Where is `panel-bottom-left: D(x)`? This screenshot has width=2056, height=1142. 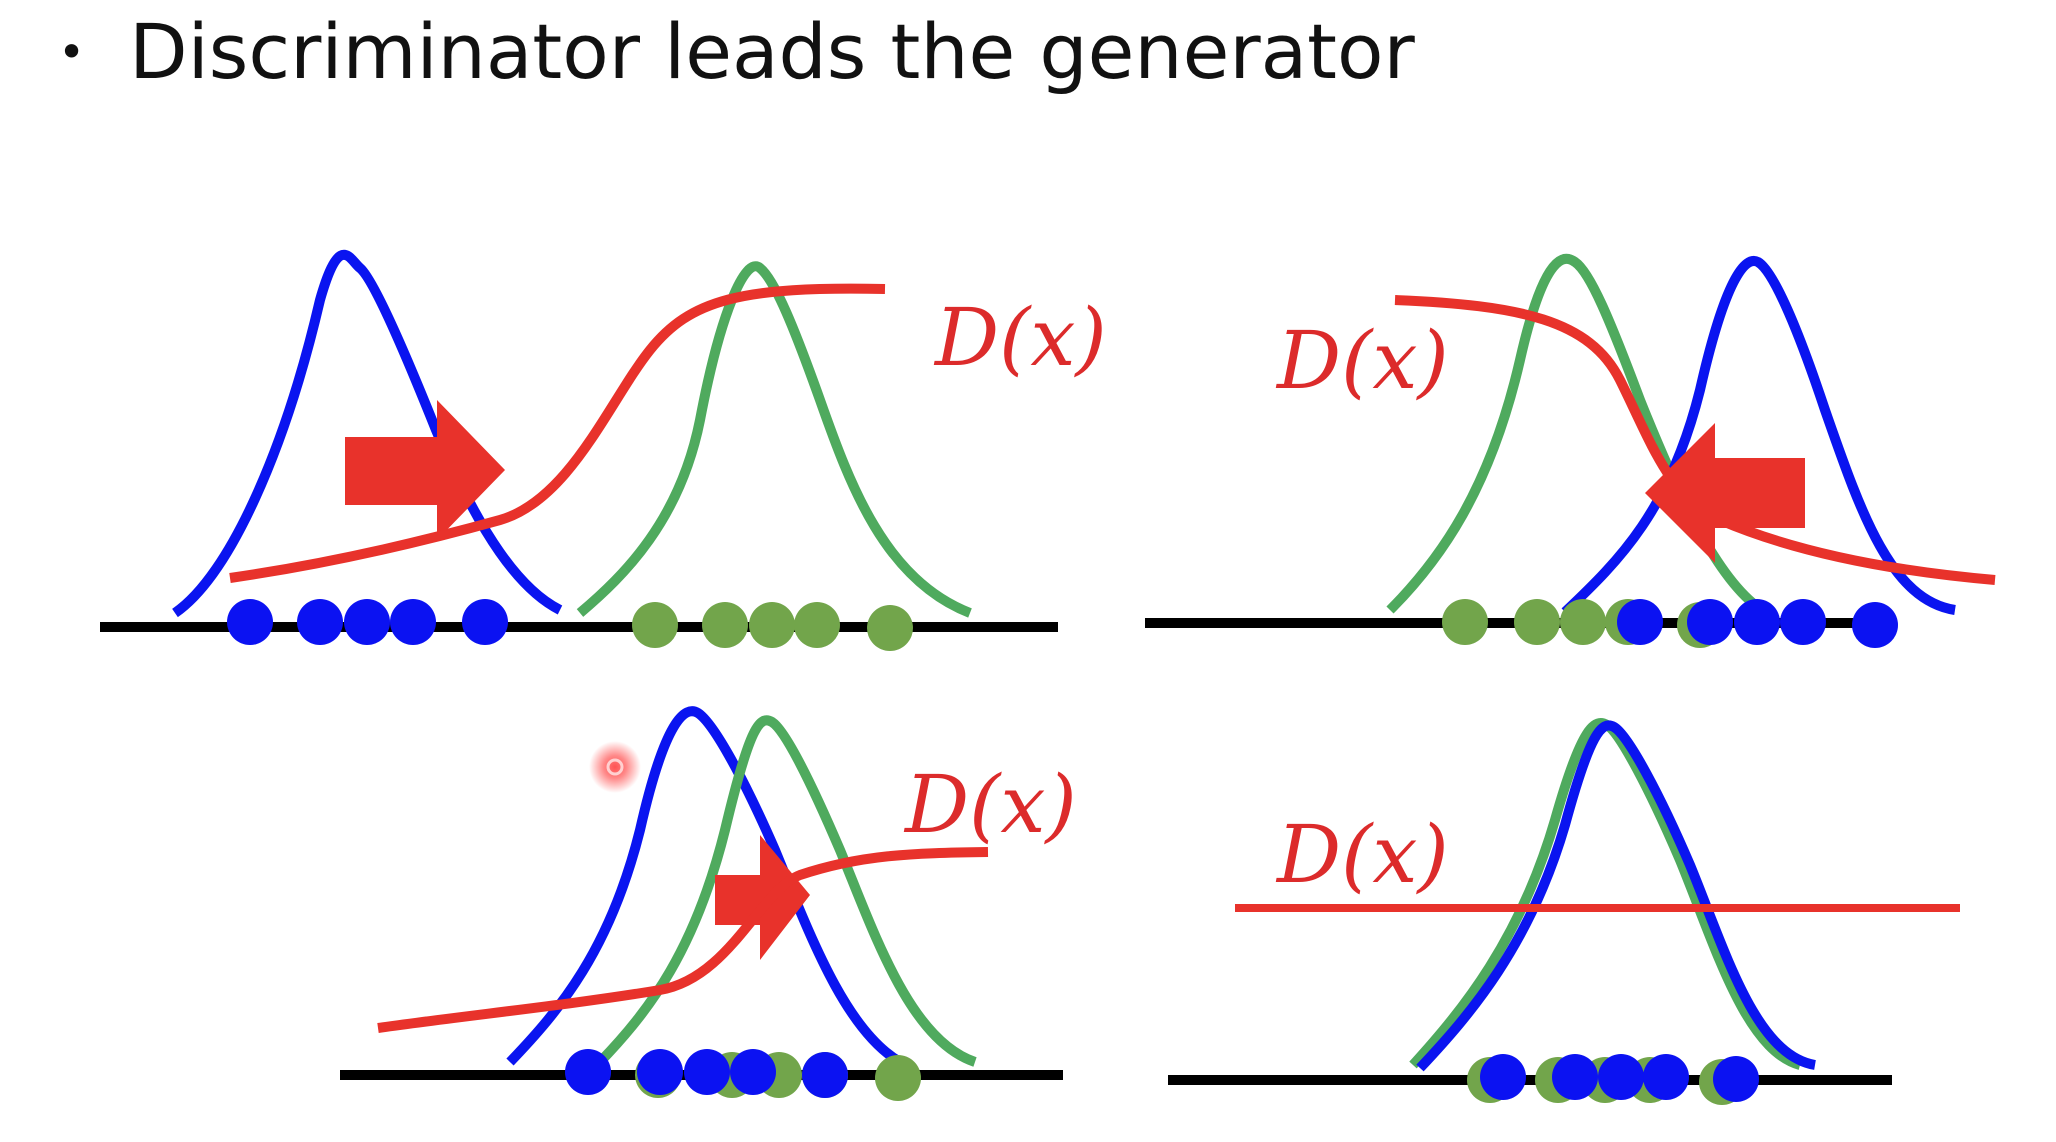 panel-bottom-left: D(x) is located at coordinates (708, 903).